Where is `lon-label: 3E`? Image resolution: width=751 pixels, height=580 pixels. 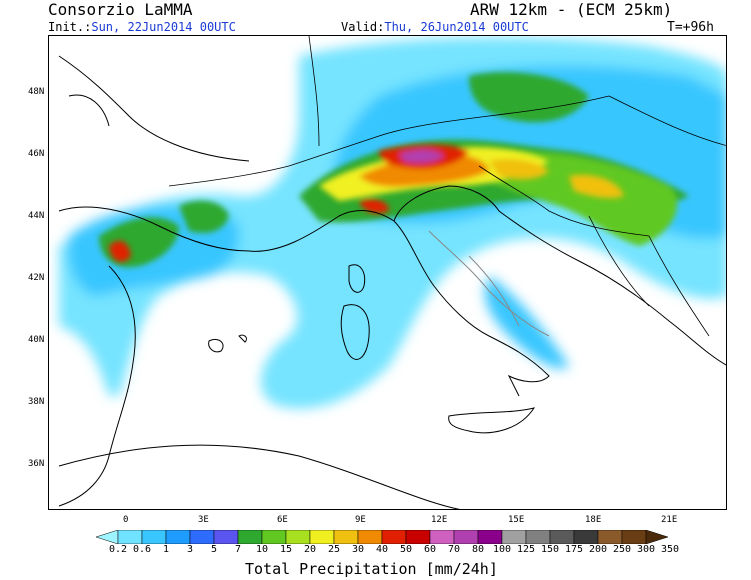 lon-label: 3E is located at coordinates (203, 520).